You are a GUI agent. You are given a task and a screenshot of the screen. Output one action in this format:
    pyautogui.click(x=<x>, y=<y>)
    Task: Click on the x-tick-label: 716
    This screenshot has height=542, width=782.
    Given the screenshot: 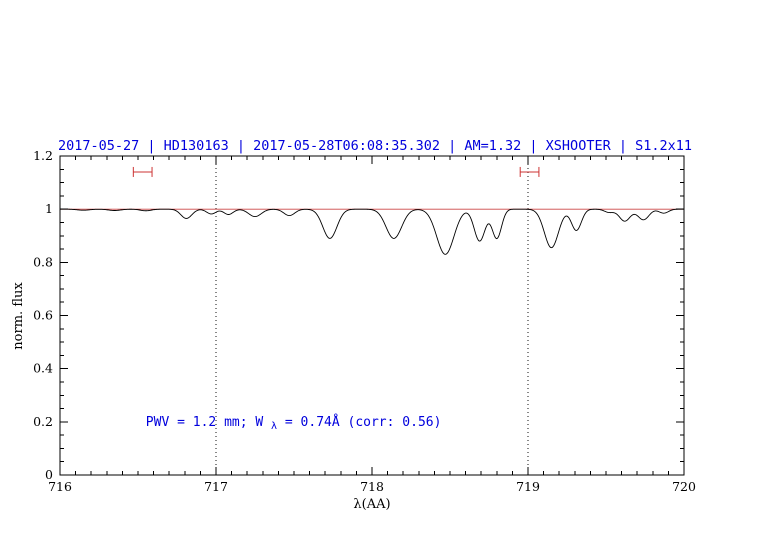 What is the action you would take?
    pyautogui.click(x=60, y=486)
    